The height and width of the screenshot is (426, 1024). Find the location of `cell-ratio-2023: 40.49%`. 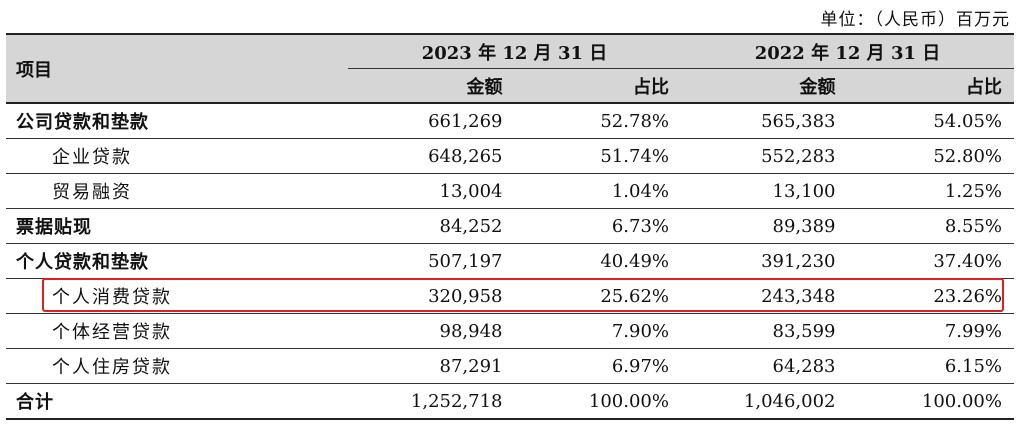

cell-ratio-2023: 40.49% is located at coordinates (597, 261).